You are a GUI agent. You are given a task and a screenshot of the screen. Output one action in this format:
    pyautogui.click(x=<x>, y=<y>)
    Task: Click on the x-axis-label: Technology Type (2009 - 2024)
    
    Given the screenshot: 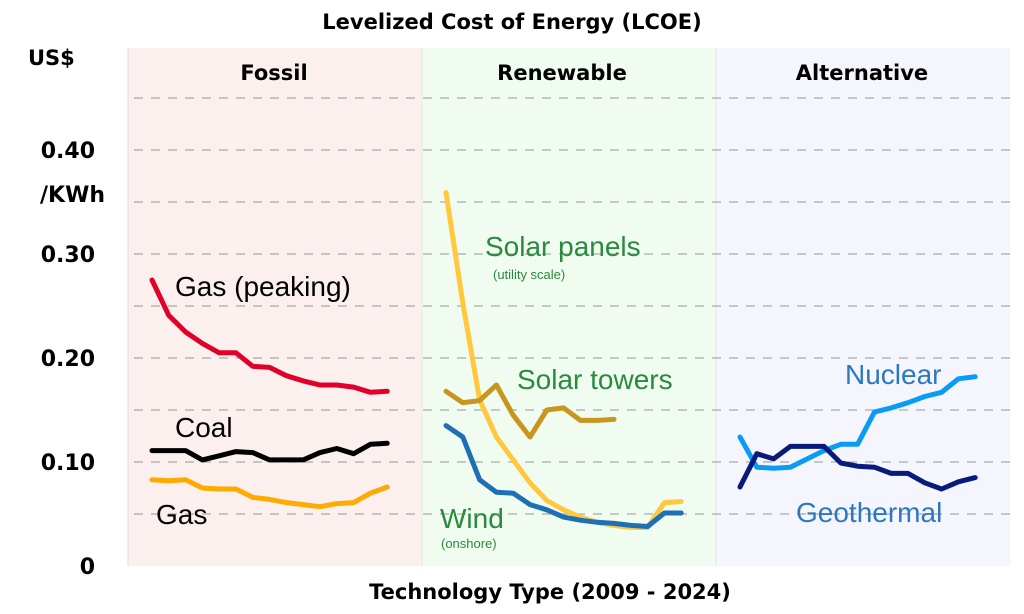 What is the action you would take?
    pyautogui.click(x=550, y=592)
    